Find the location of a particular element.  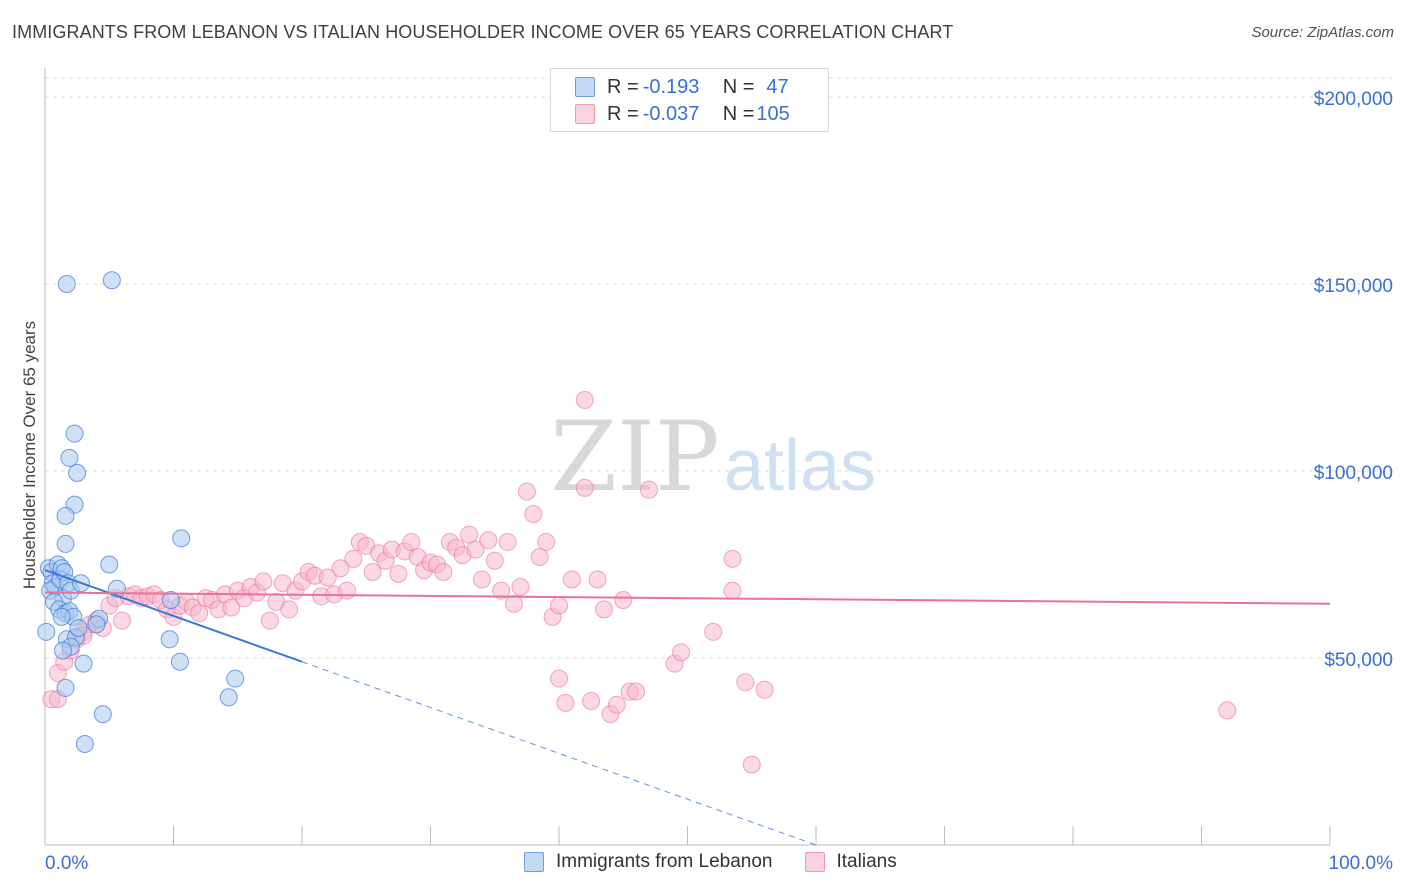

x-tick-label-min: 0.0% is located at coordinates (66, 863).